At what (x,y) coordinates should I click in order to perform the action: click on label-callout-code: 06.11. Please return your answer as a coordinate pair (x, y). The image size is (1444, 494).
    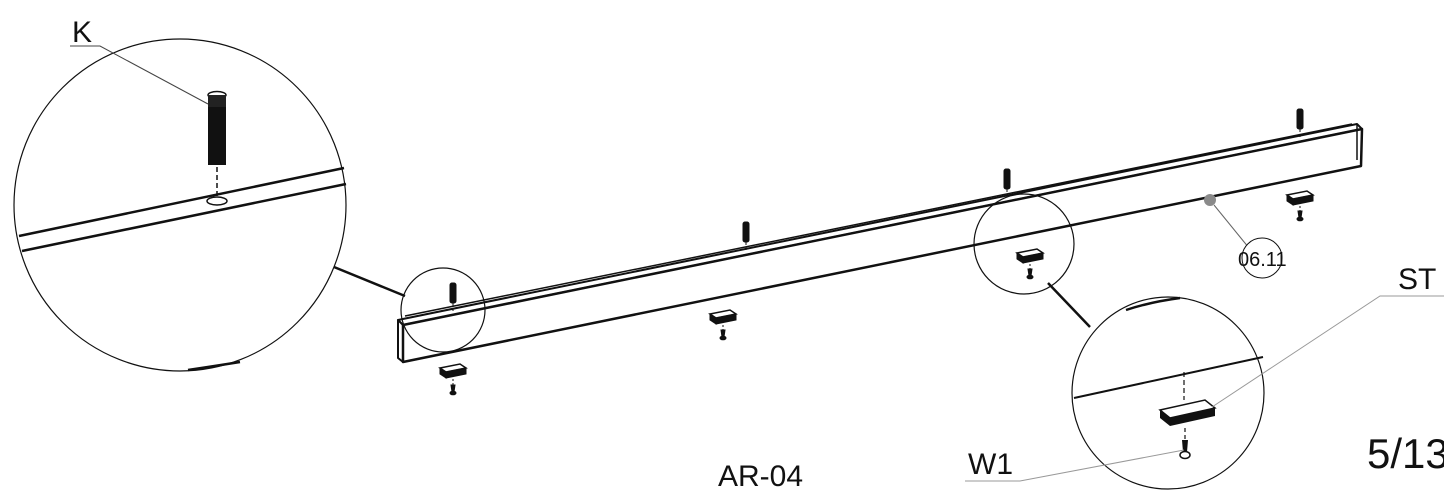
    Looking at the image, I should click on (1262, 260).